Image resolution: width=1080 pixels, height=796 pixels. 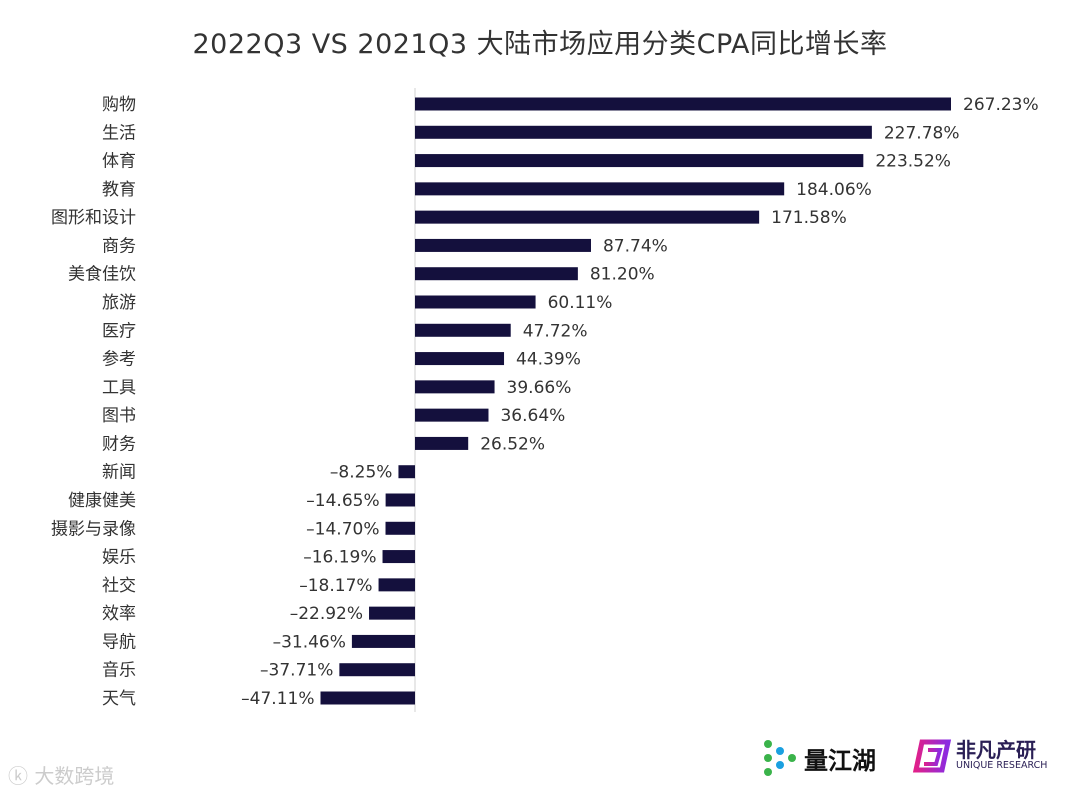 What do you see at coordinates (119, 671) in the screenshot?
I see `category-label: 音乐` at bounding box center [119, 671].